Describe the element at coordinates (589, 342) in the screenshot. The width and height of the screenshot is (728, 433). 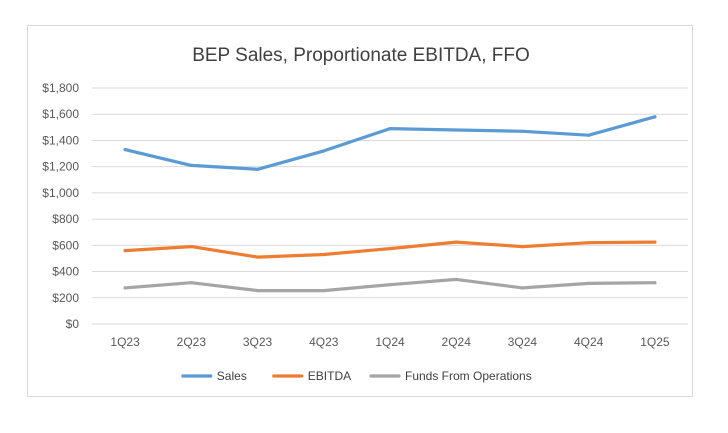
I see `x-tick-label: 4Q24` at that location.